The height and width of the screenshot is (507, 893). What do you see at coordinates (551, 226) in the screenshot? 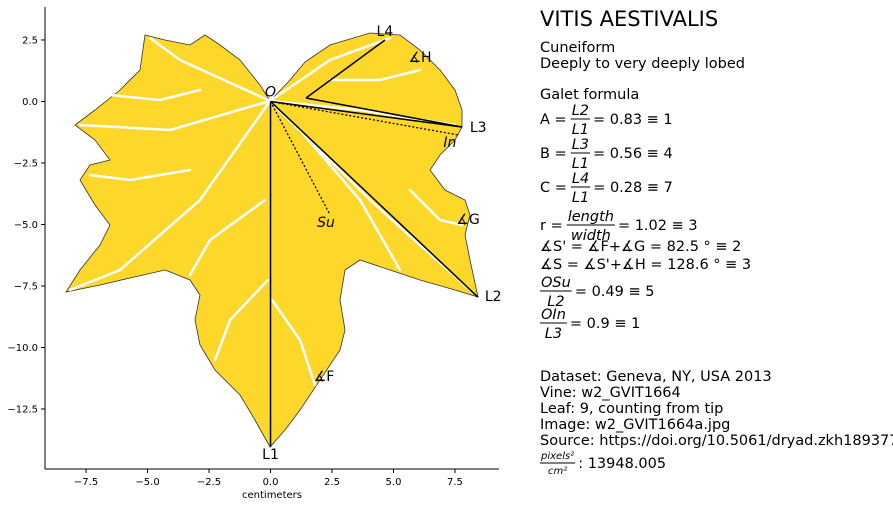
I see `formula-lhs: r =` at bounding box center [551, 226].